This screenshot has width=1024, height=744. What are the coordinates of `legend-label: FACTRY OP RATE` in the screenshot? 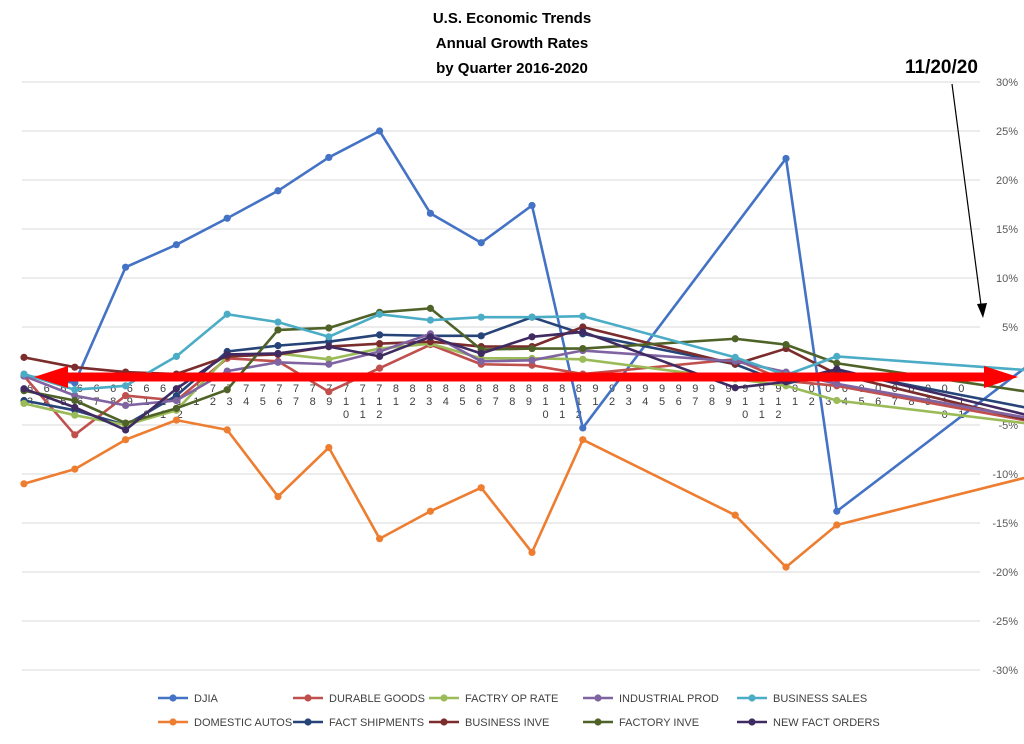 It's located at (511, 699).